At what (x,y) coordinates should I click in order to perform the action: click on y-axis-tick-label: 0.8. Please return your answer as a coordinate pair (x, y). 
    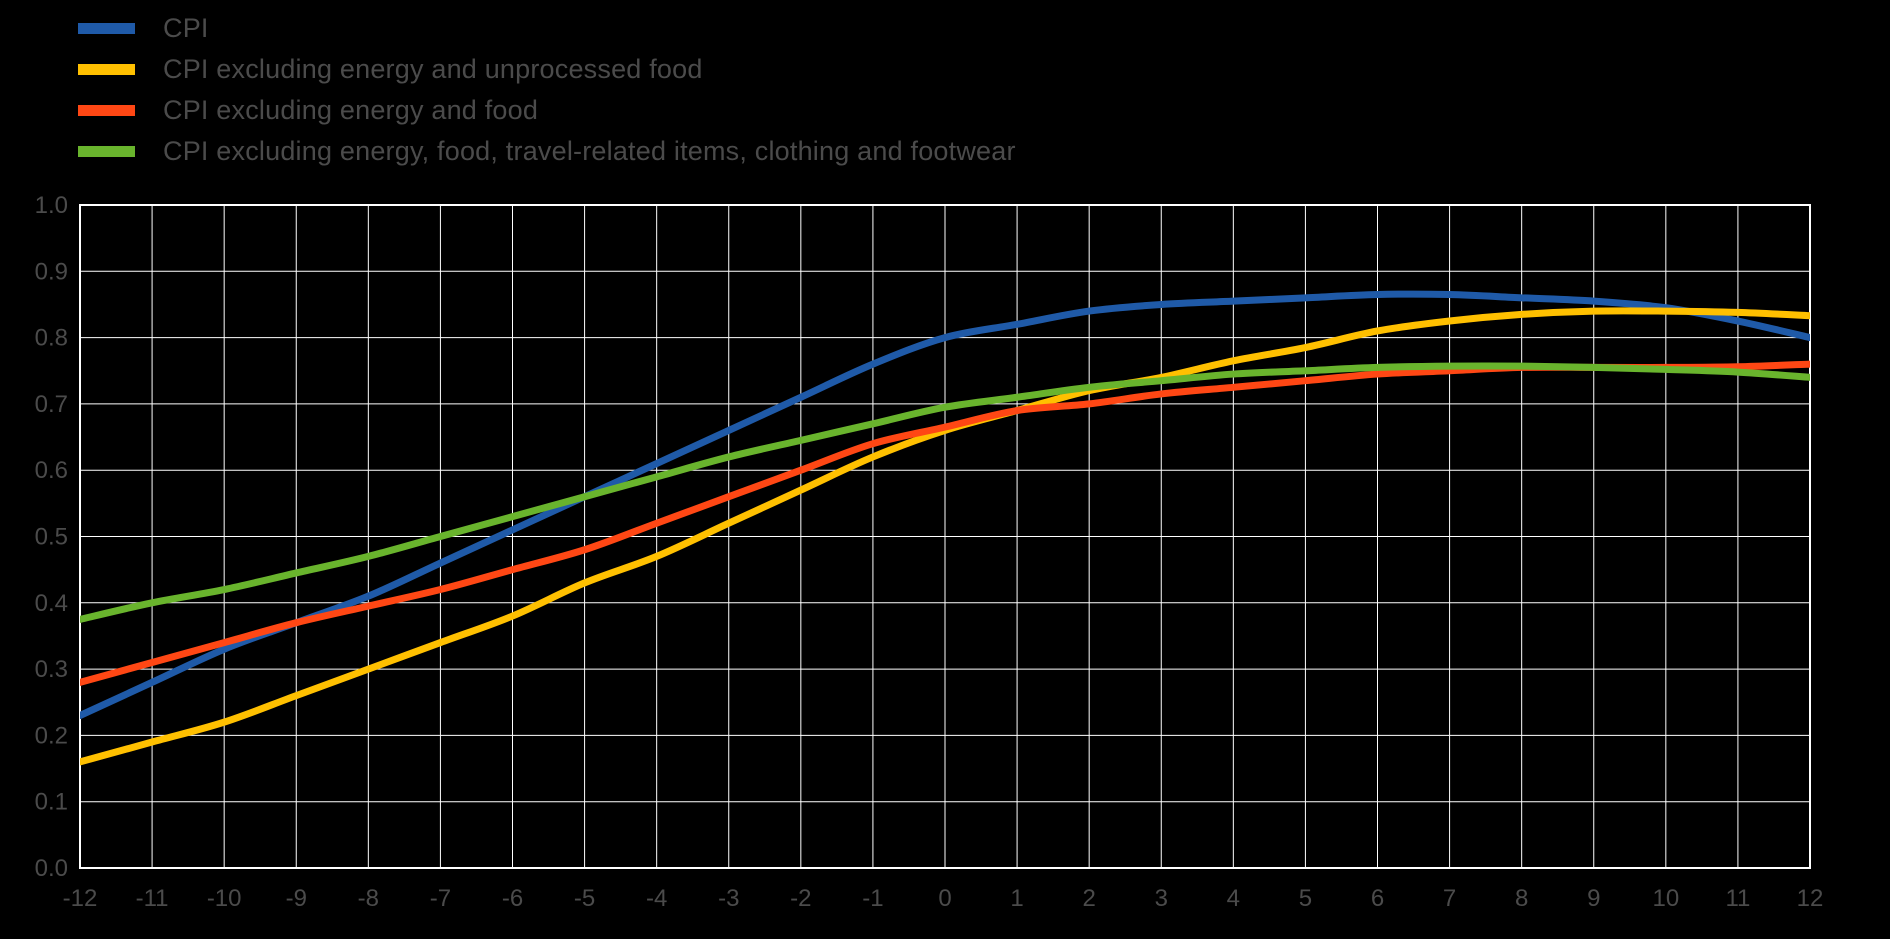
    Looking at the image, I should click on (51, 338).